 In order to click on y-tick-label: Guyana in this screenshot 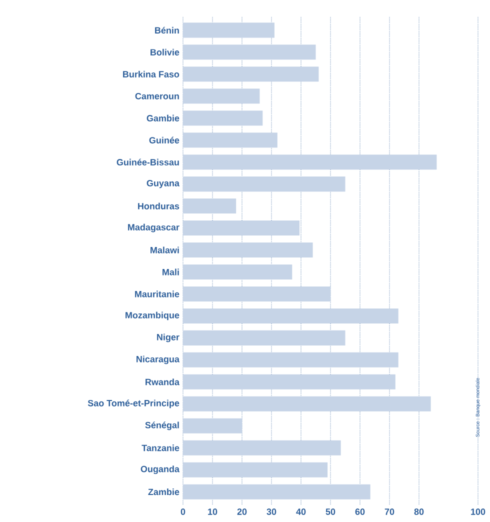, I will do `click(163, 184)`.